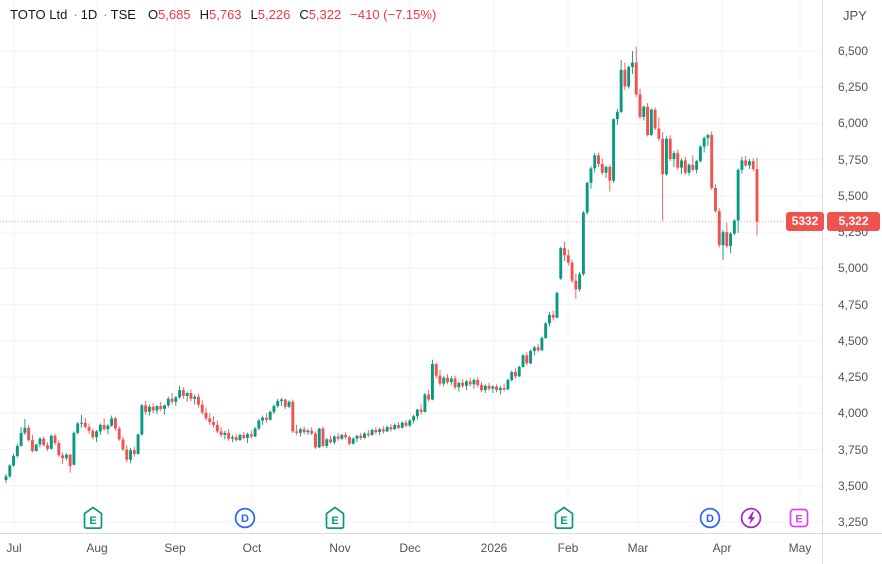  Describe the element at coordinates (14, 548) in the screenshot. I see `time-tick-label: Jul` at that location.